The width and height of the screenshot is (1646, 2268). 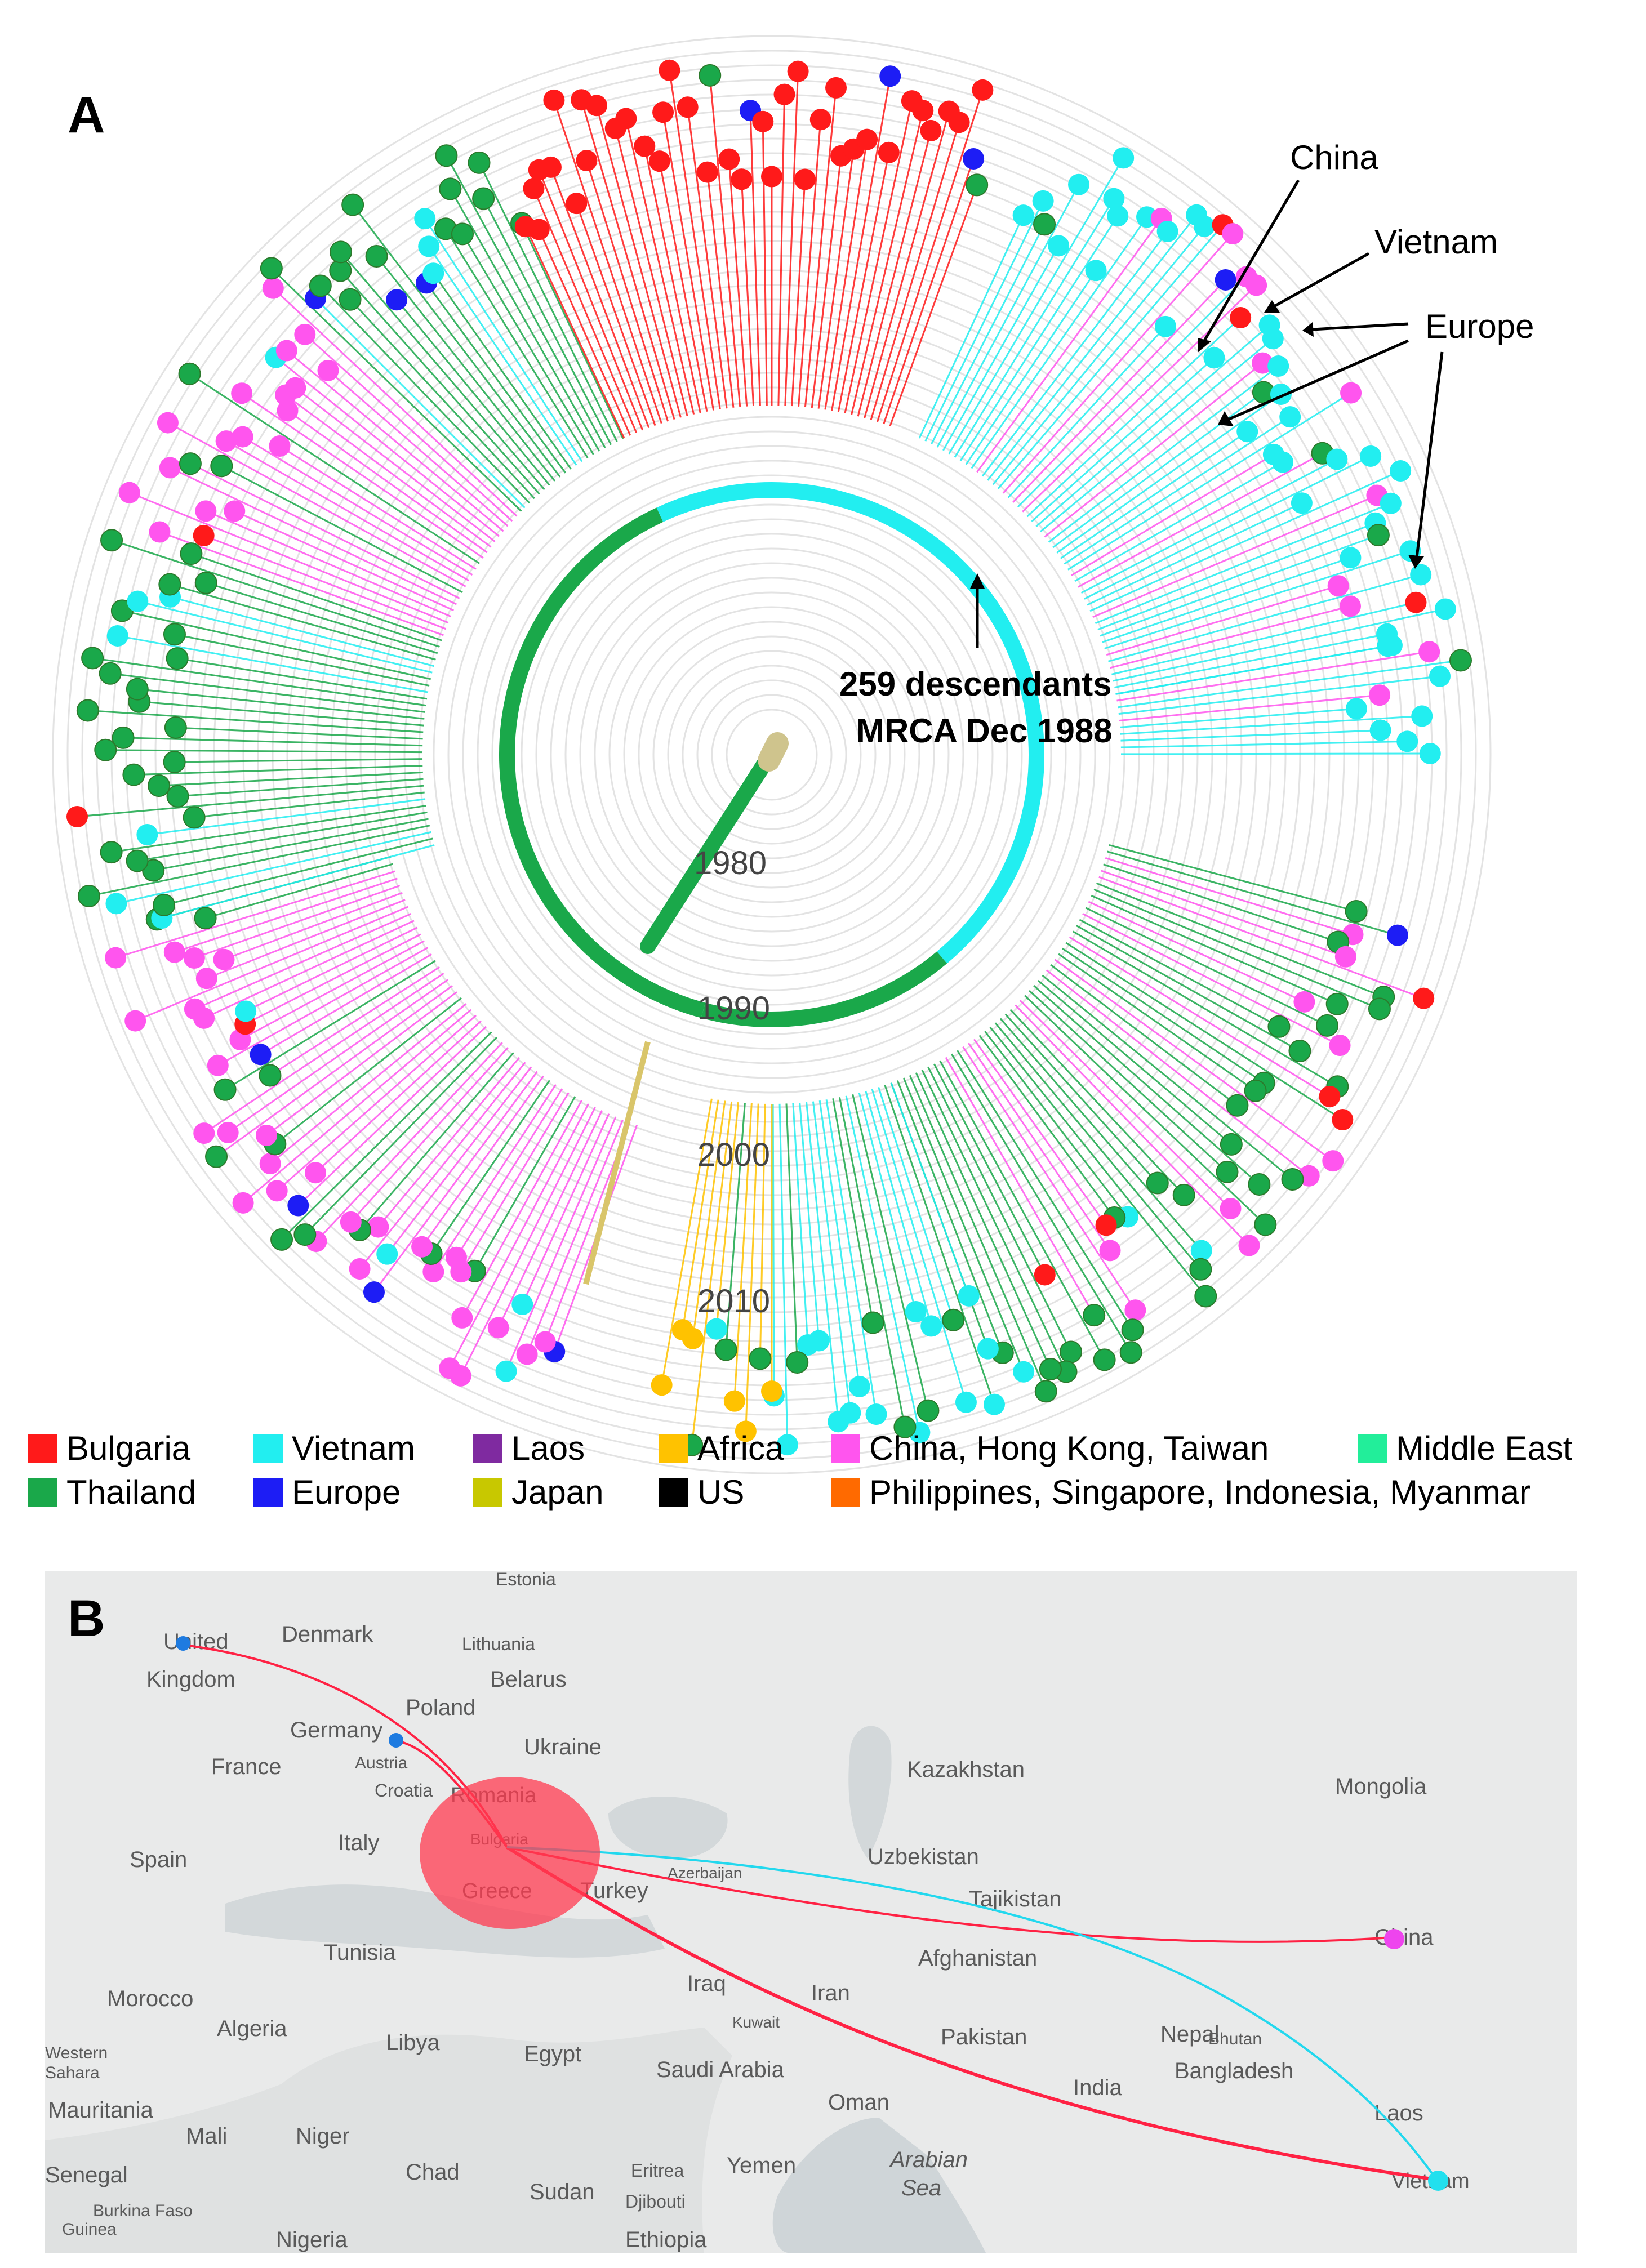 I want to click on annotation-descendants: 259 descendants, so click(x=975, y=684).